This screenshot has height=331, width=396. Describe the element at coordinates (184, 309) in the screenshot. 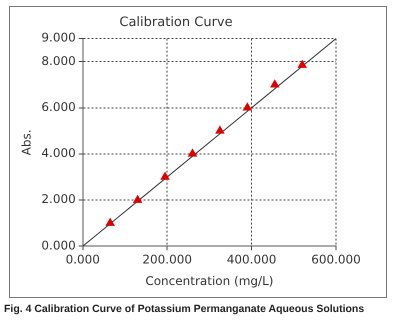

I see `caption: Fig. 4 Calibration Curve of Potassium Permanganate Aqueous Solutions` at that location.